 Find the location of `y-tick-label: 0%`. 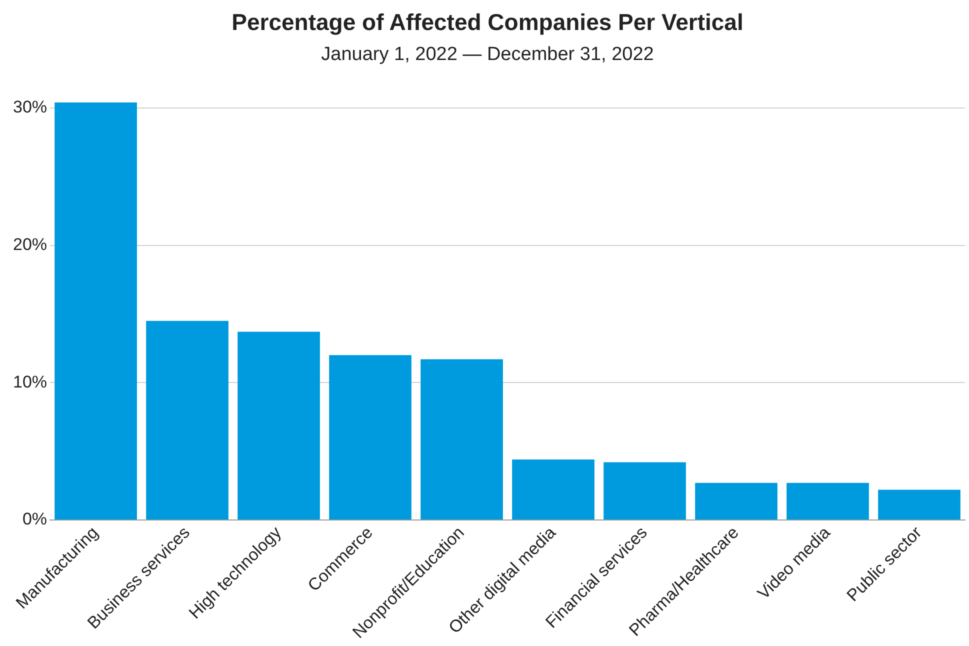

y-tick-label: 0% is located at coordinates (35, 519).